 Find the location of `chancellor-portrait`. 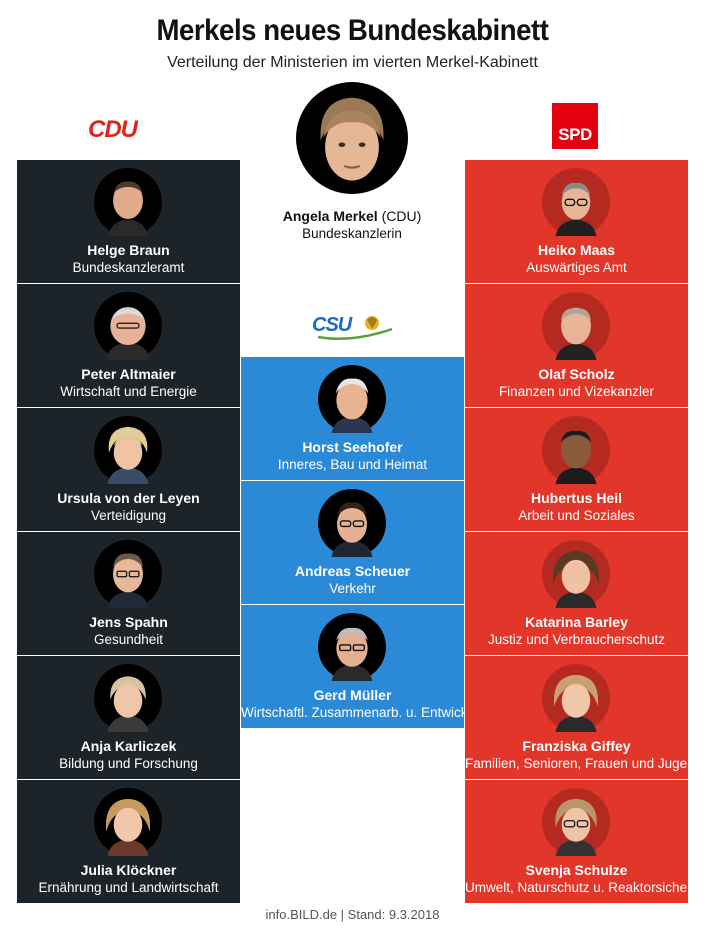

chancellor-portrait is located at coordinates (352, 138).